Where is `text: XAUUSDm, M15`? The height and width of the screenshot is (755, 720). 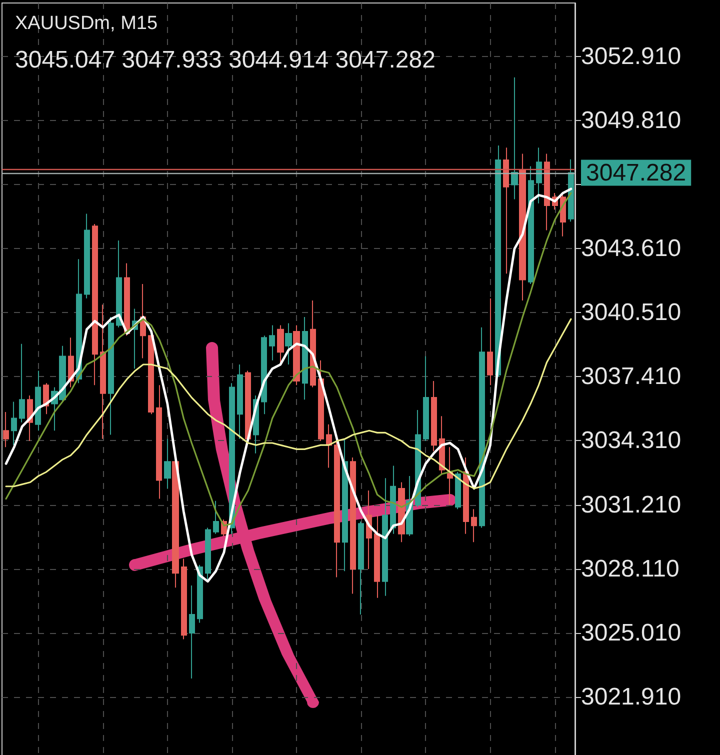 text: XAUUSDm, M15 is located at coordinates (86, 23).